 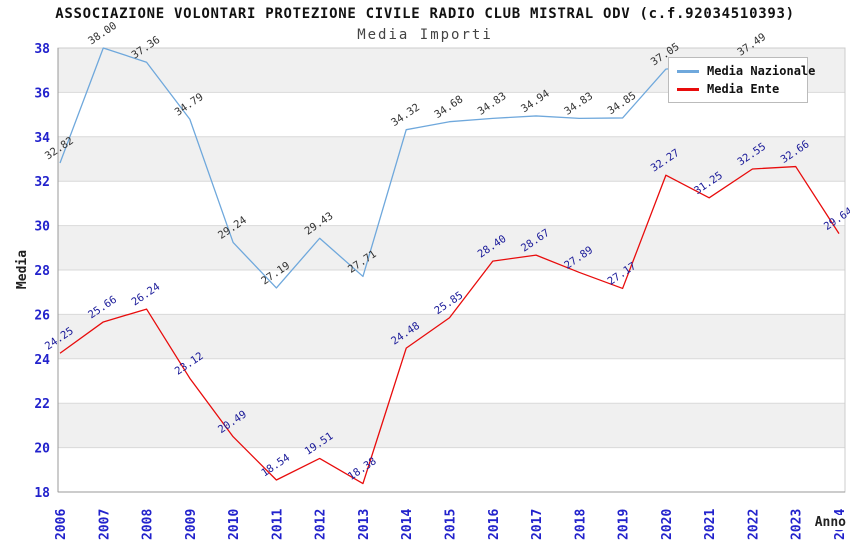 I want to click on x-tick-label: 2017, so click(x=537, y=524).